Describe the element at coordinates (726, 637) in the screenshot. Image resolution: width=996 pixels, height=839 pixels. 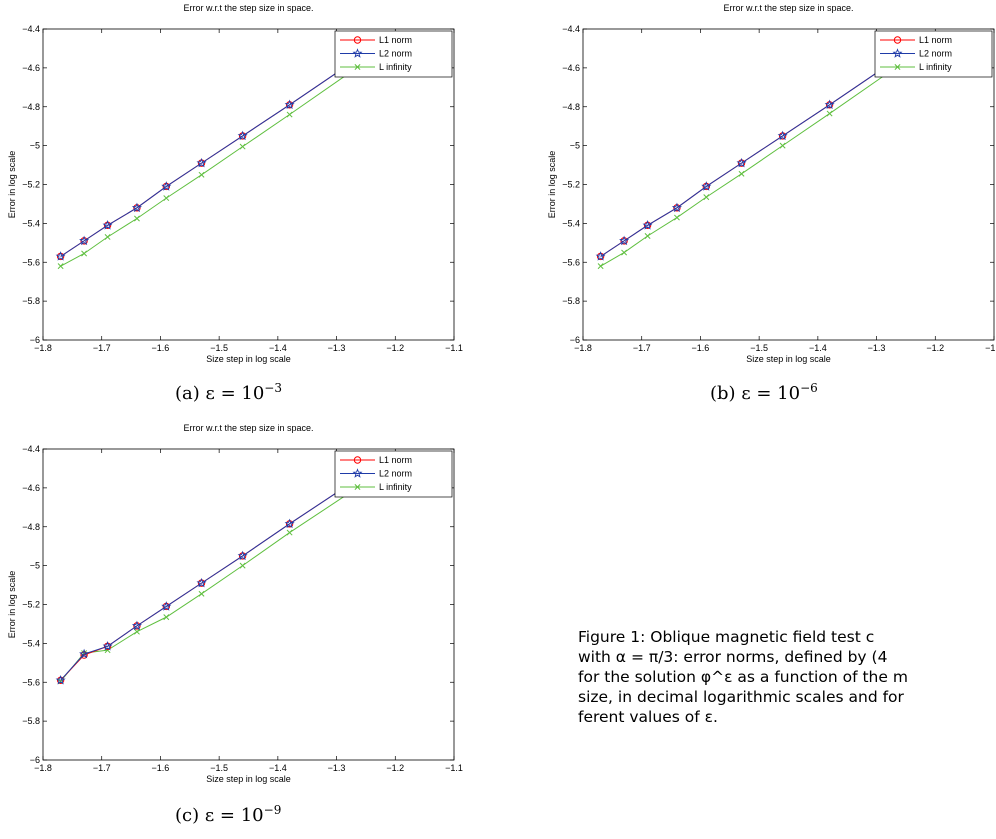
I see `figure-caption-line-1: Figure 1: Oblique magnetic field test c` at that location.